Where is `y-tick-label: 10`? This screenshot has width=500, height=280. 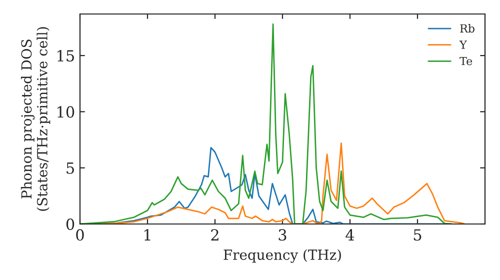
y-tick-label: 10 is located at coordinates (66, 112).